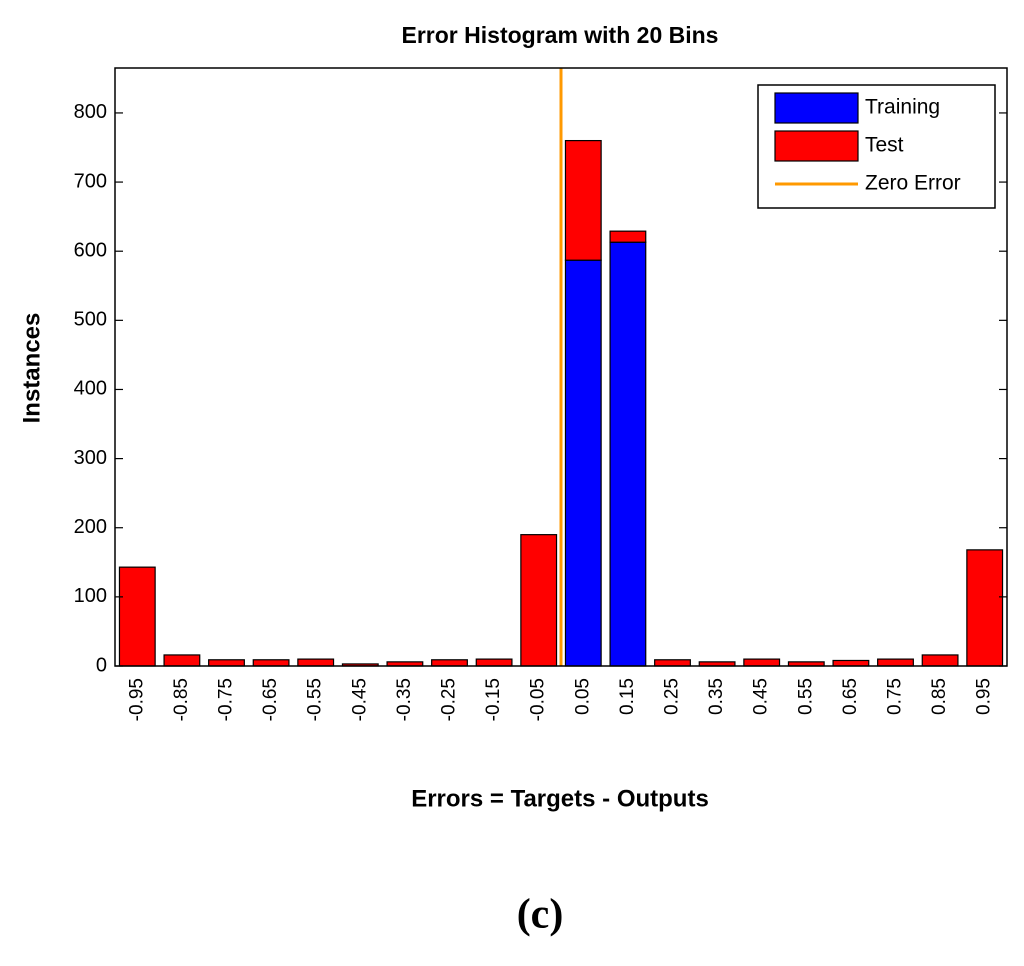  Describe the element at coordinates (90, 527) in the screenshot. I see `y-tick-label: 200` at that location.